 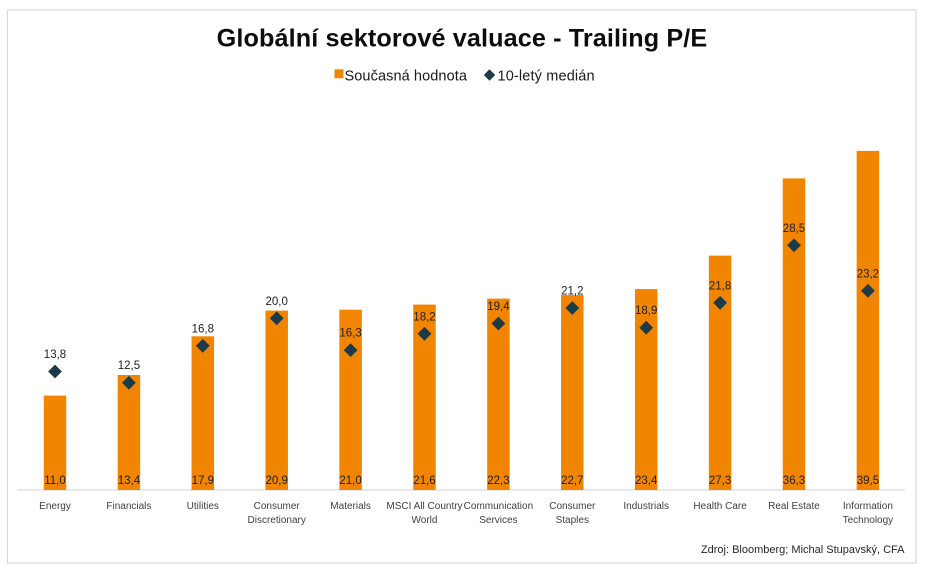 I want to click on svg-text: World, so click(x=425, y=520).